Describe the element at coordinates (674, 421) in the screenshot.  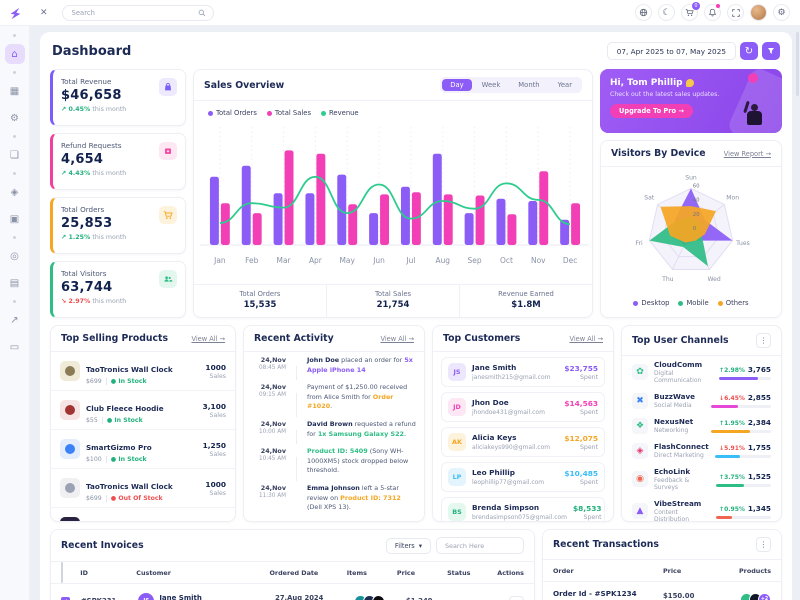
I see `channel-name: NexusNet` at that location.